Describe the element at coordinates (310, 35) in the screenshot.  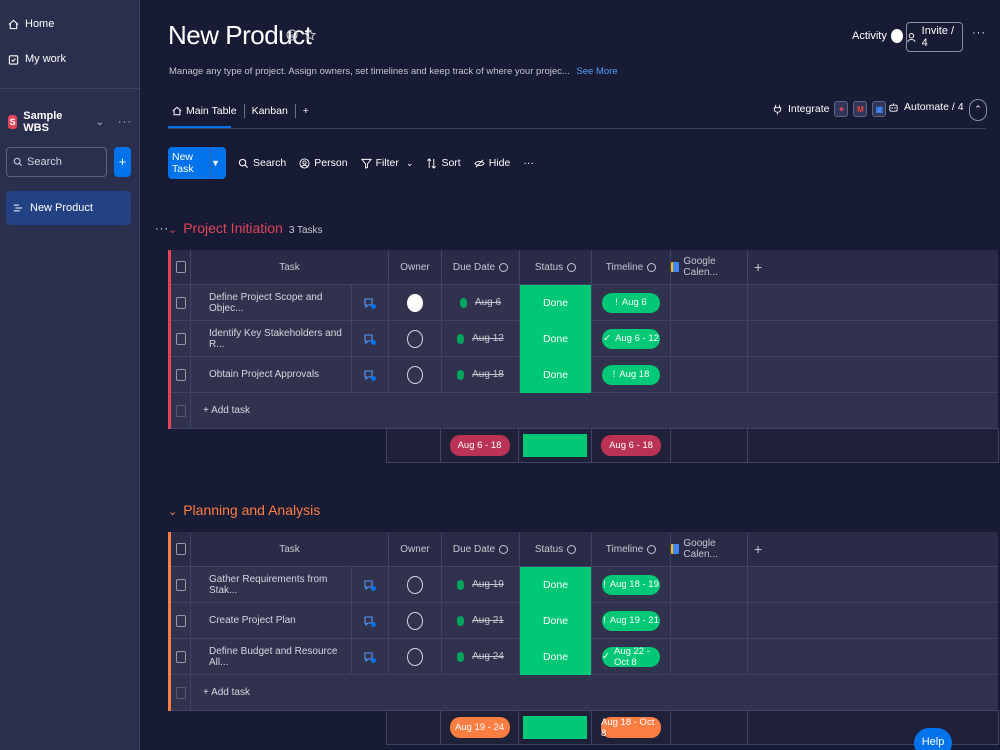
I see `star-icon` at that location.